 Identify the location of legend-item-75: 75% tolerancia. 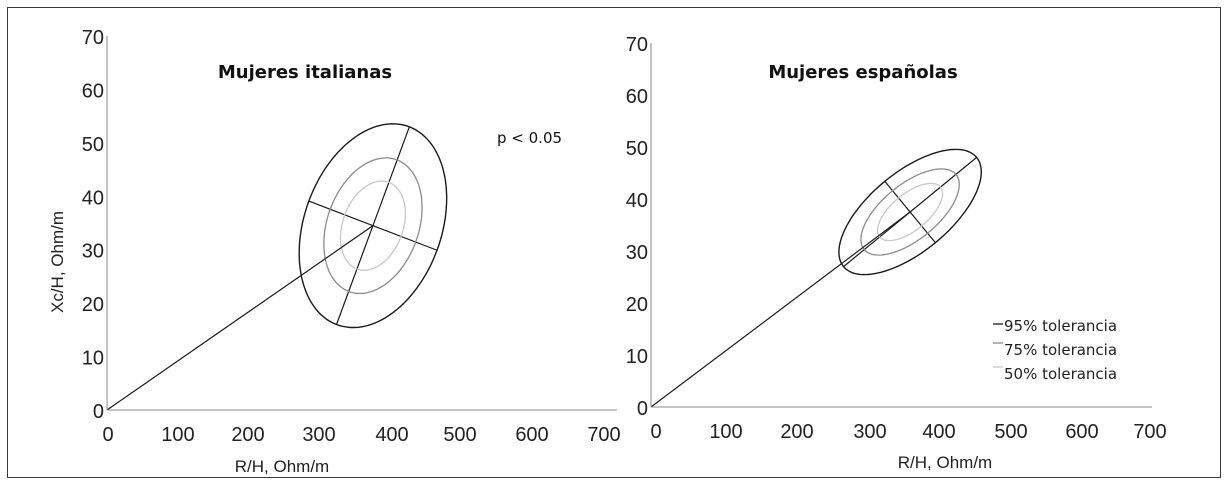
(1055, 350).